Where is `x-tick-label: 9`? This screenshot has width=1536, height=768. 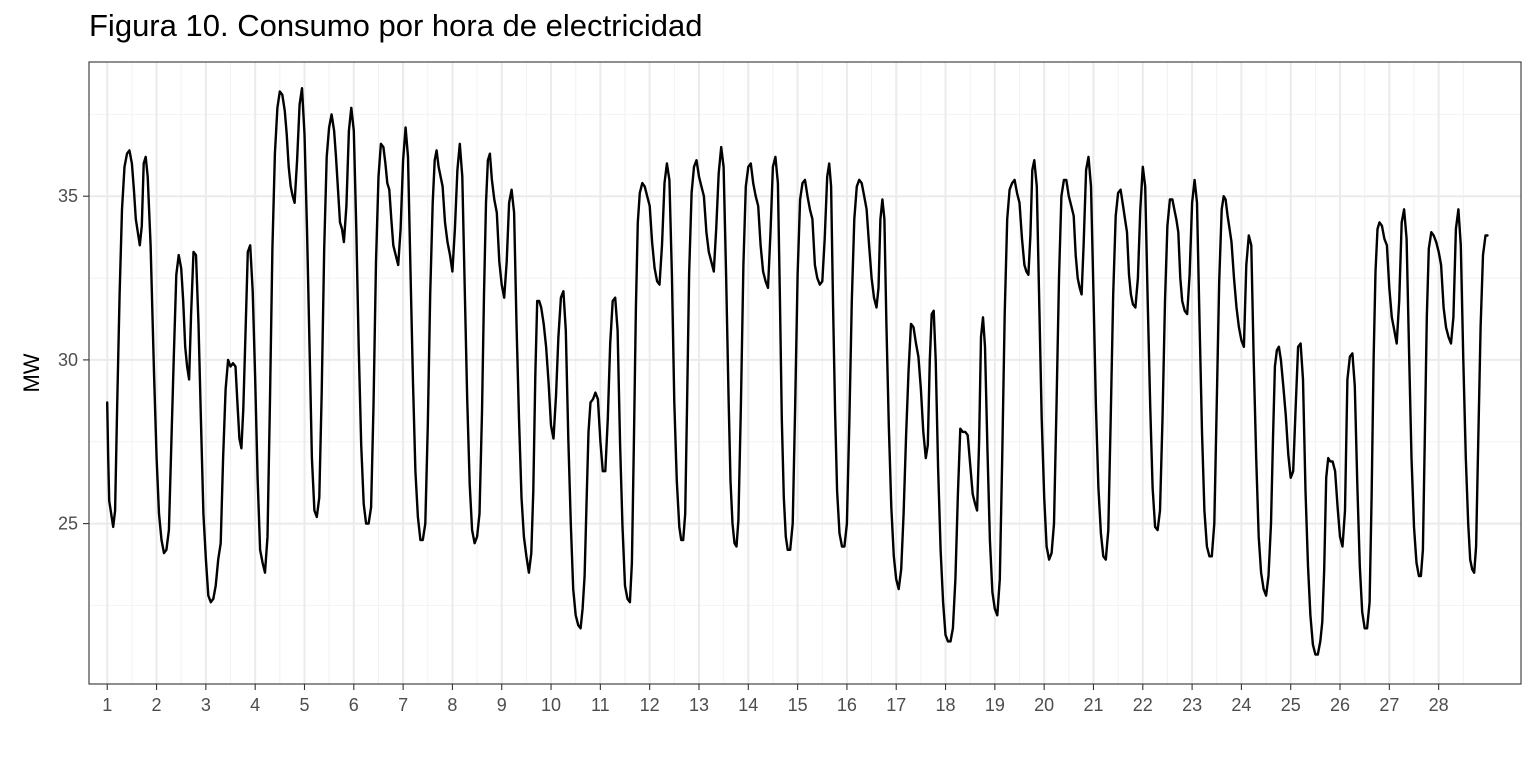
x-tick-label: 9 is located at coordinates (502, 705).